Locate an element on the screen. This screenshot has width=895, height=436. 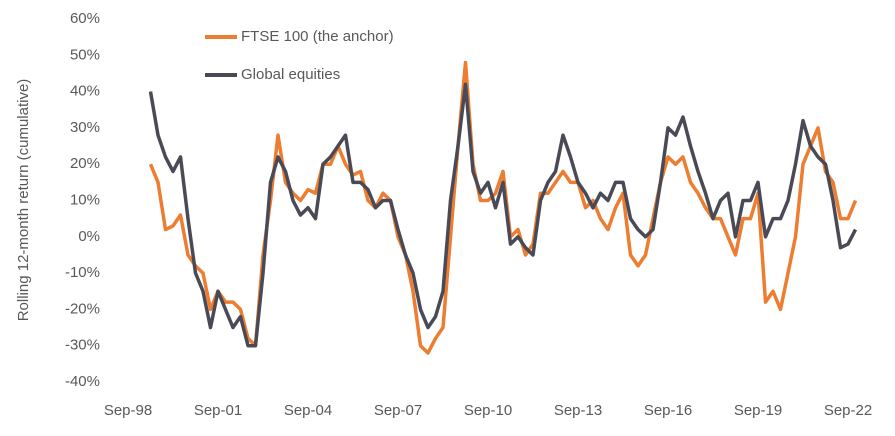
y-tick-label: -10% is located at coordinates (82, 272).